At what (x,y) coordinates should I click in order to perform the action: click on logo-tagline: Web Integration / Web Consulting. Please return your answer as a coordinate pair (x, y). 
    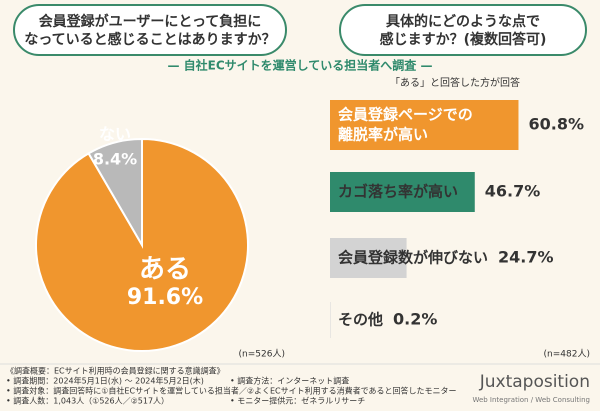
    Looking at the image, I should click on (531, 400).